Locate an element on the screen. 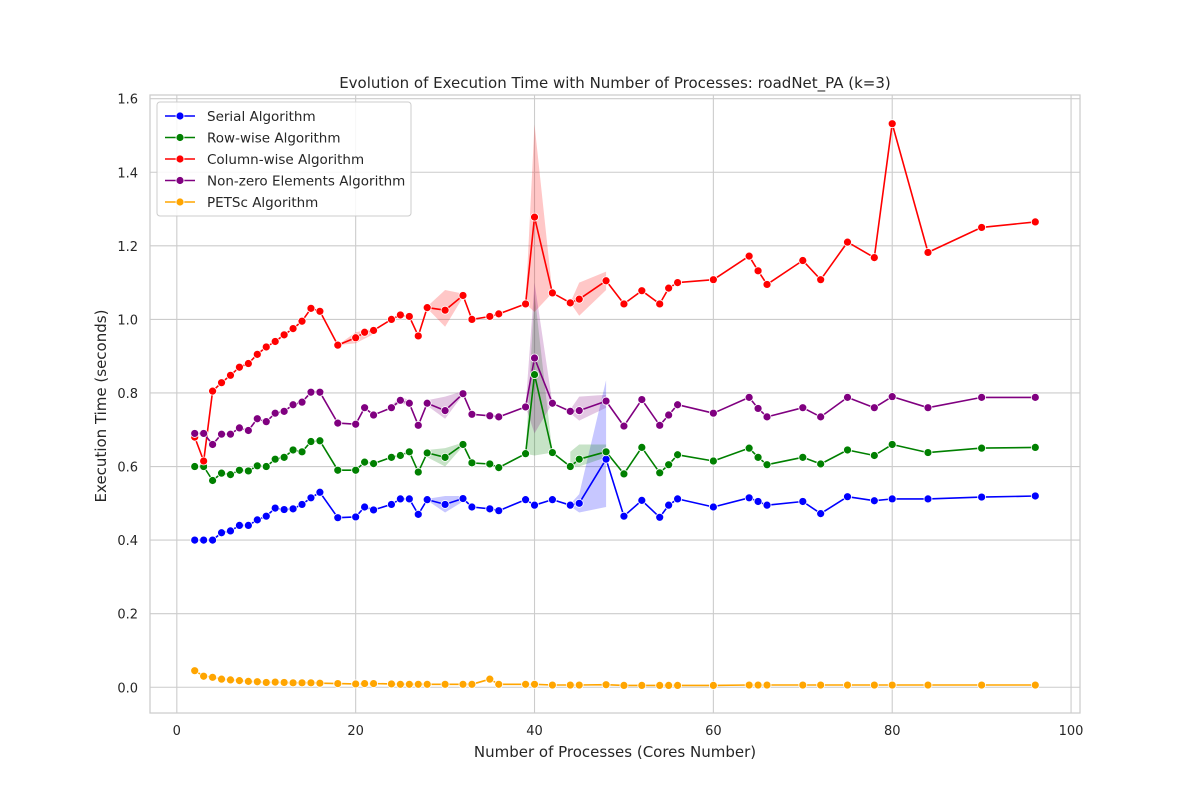 This screenshot has height=800, width=1200. column-wise-algorithm-legend-label: Column-wise Algorithm is located at coordinates (285, 160).